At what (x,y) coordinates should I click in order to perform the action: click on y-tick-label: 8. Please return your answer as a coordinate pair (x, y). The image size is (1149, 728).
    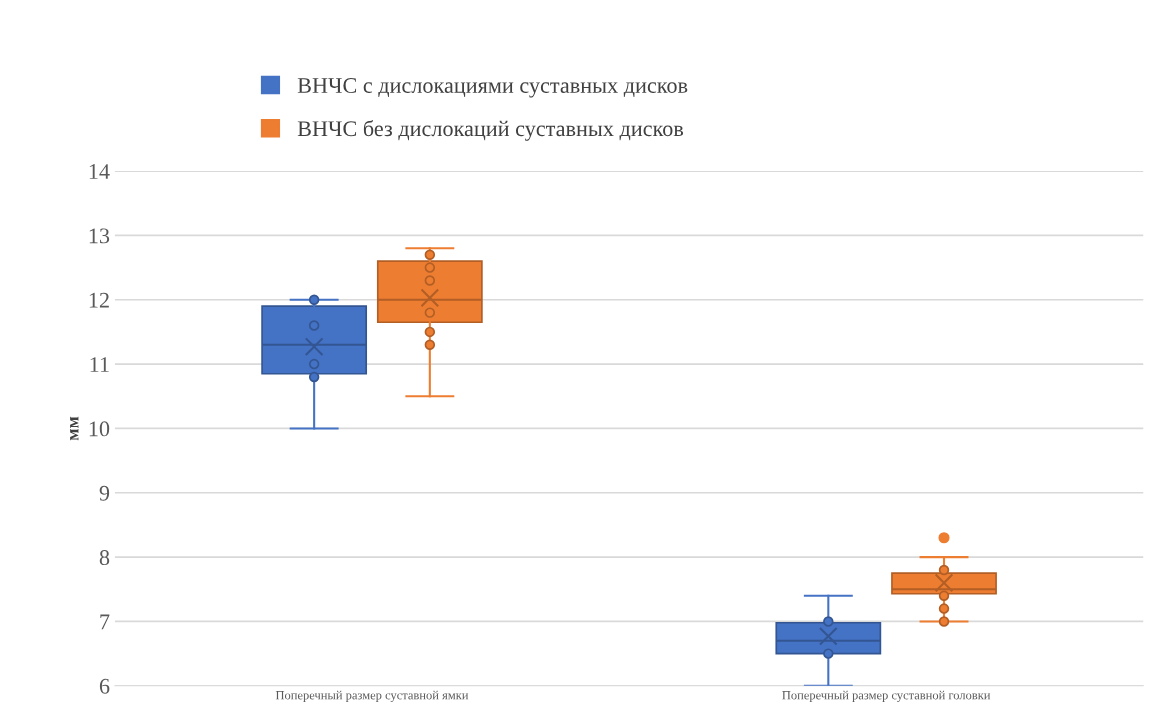
    Looking at the image, I should click on (104, 558).